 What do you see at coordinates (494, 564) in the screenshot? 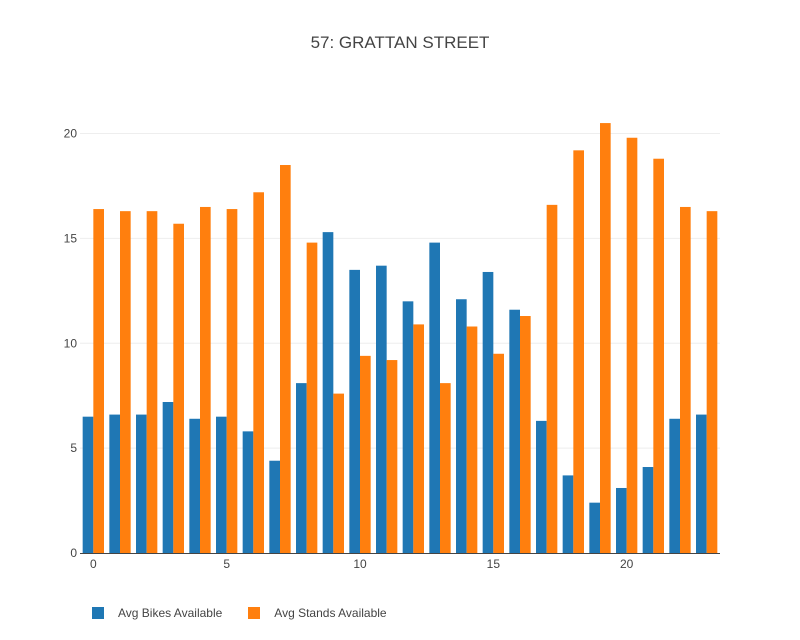
I see `x-tick-label-15: 15` at bounding box center [494, 564].